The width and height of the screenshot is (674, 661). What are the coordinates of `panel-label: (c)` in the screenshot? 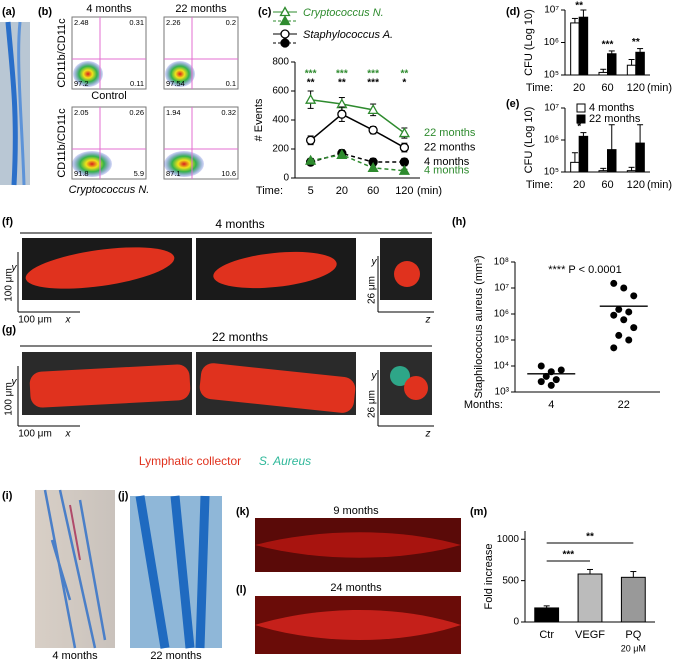 It's located at (265, 12).